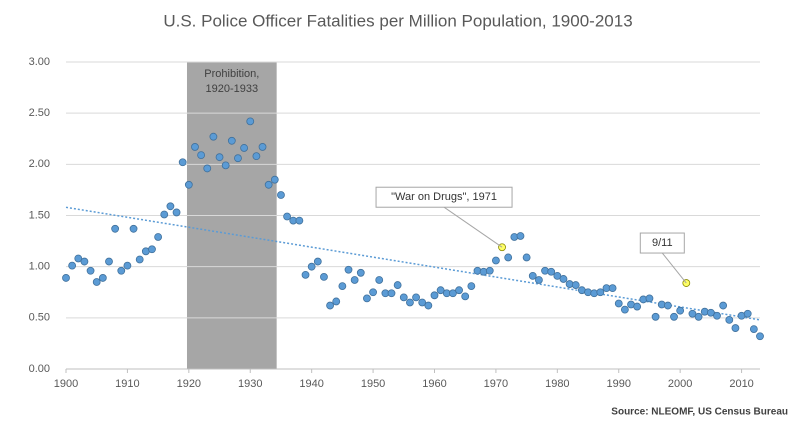  Describe the element at coordinates (39, 62) in the screenshot. I see `y-tick-label: 3.00` at that location.